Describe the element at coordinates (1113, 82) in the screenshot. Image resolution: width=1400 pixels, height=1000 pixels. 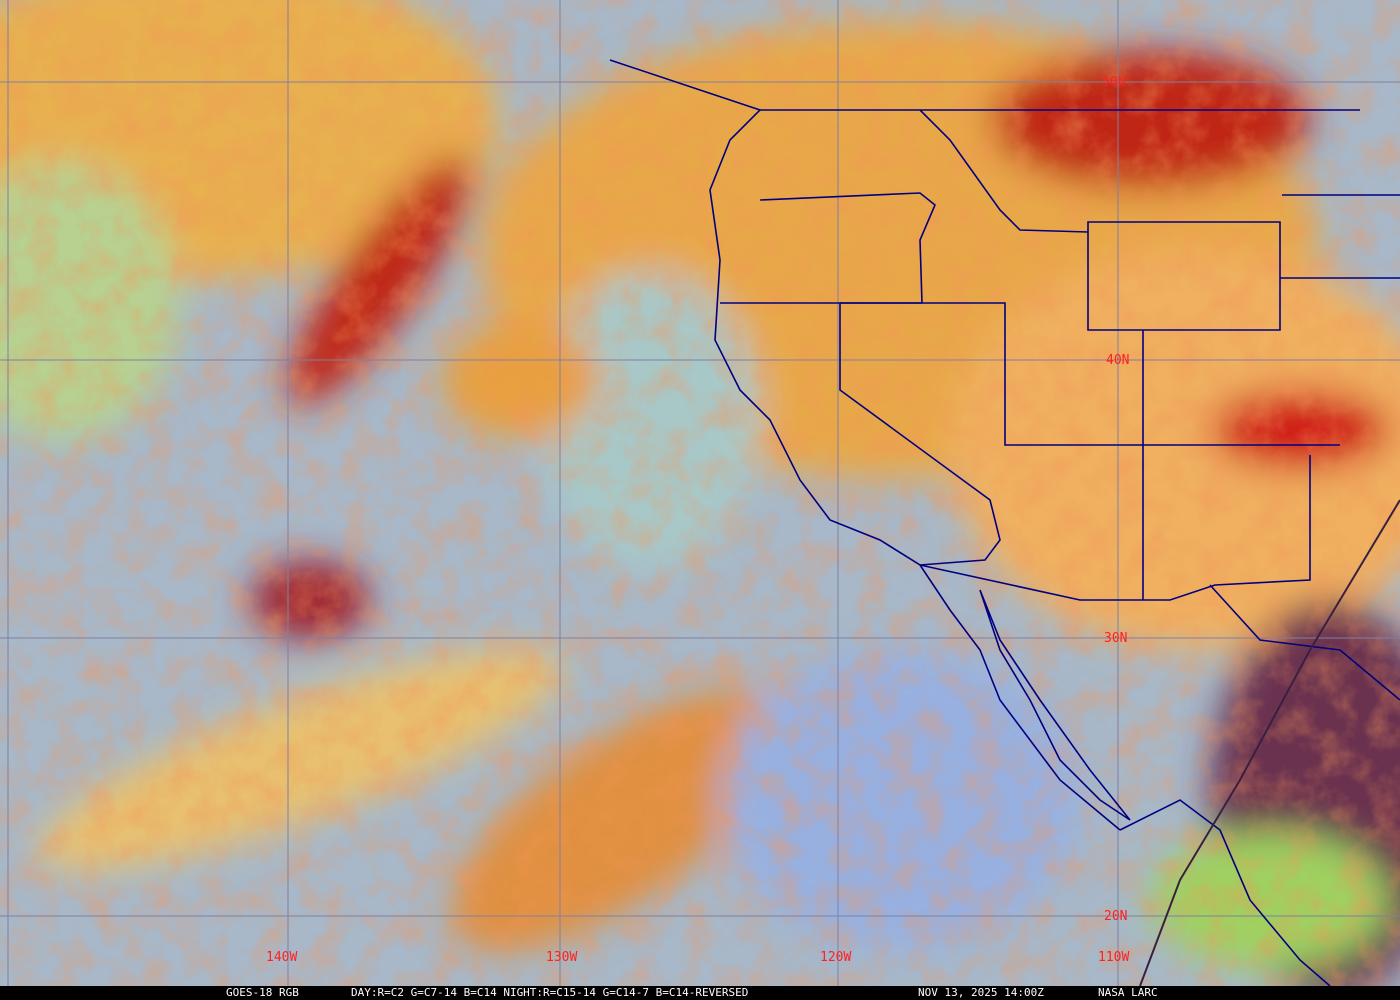
I see `lat-label-50n: 50N` at that location.